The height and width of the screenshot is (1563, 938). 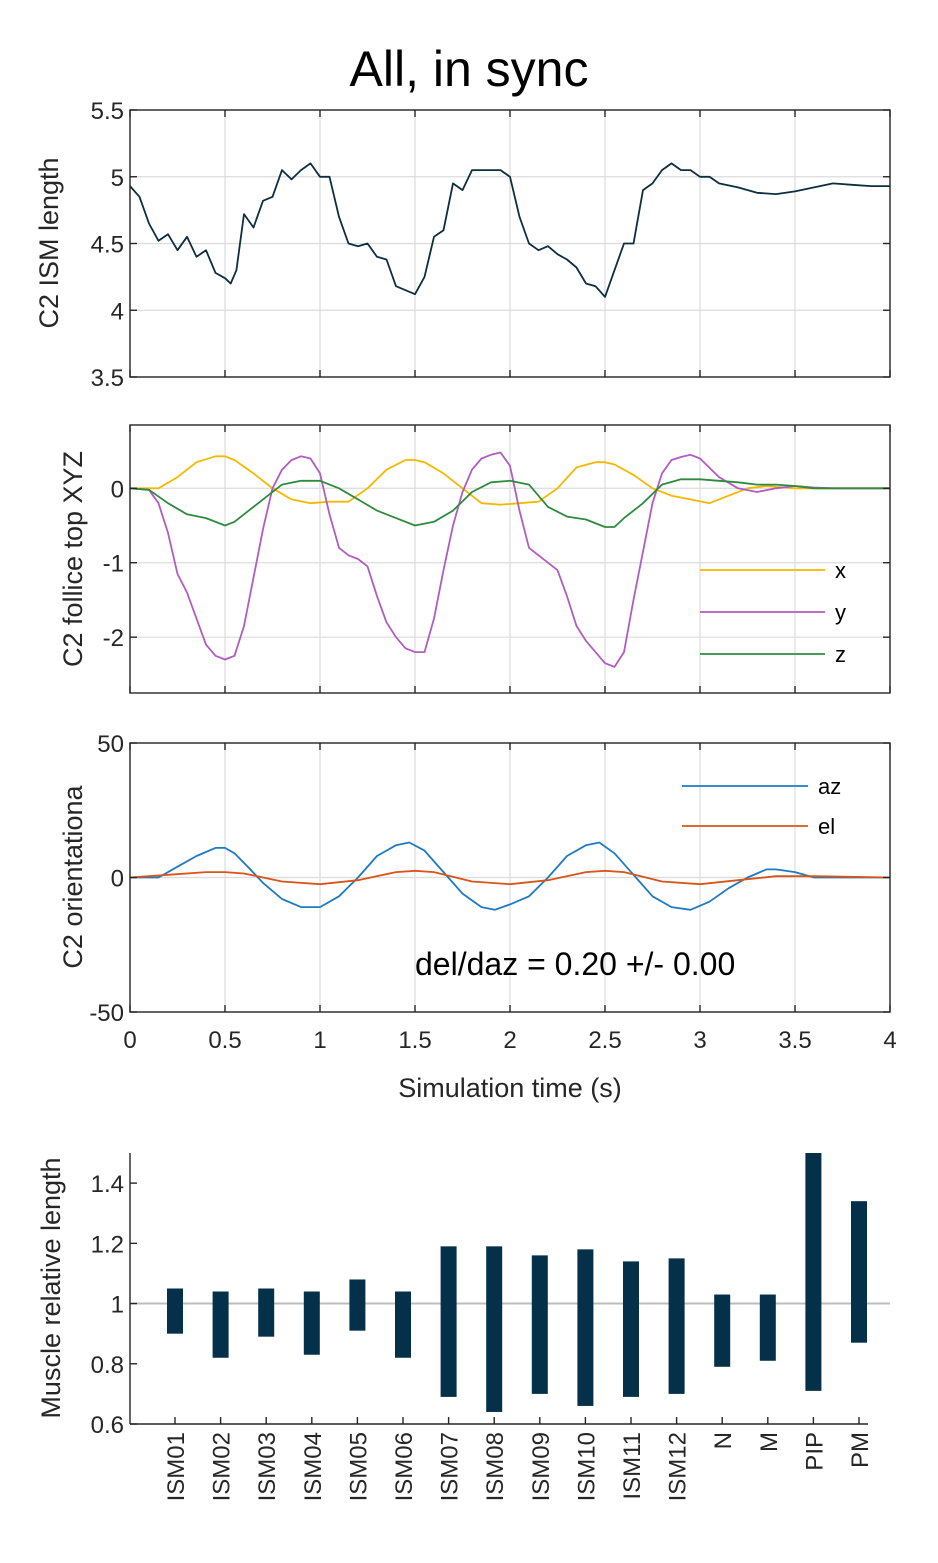 I want to click on x-tick-label-ISM06: ISM06, so click(x=404, y=1466).